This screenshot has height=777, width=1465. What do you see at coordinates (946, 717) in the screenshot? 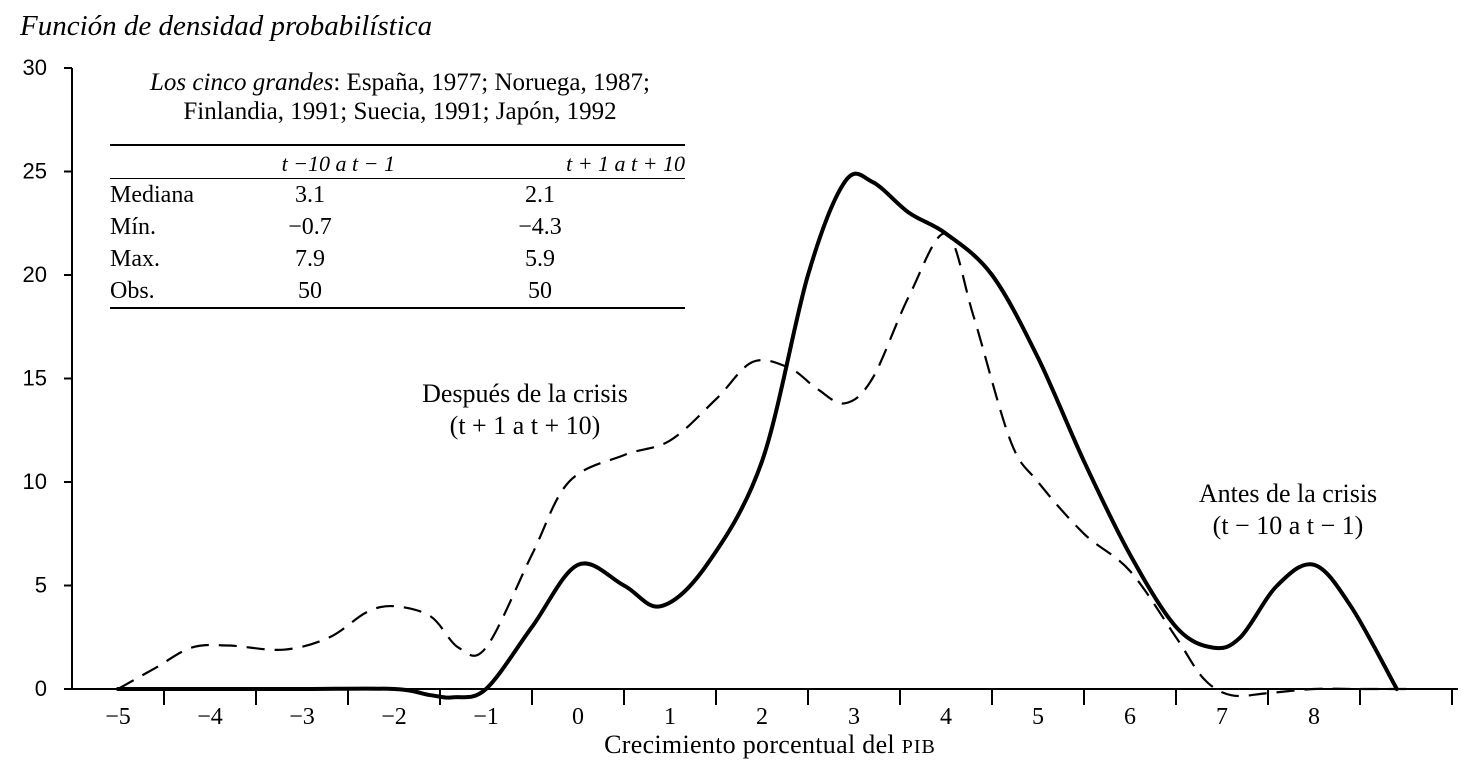
I see `x-tick-label: 4` at bounding box center [946, 717].